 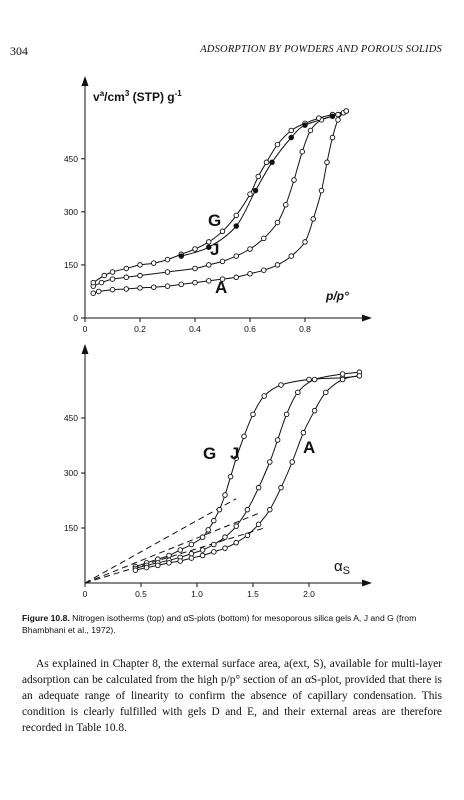 I want to click on x-tick-label: 0.5, so click(x=141, y=594).